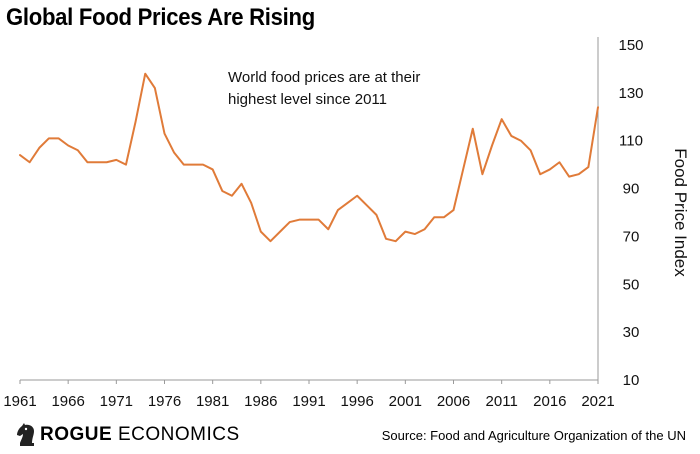 Image resolution: width=700 pixels, height=454 pixels. What do you see at coordinates (453, 401) in the screenshot?
I see `x-tick-label: 2006` at bounding box center [453, 401].